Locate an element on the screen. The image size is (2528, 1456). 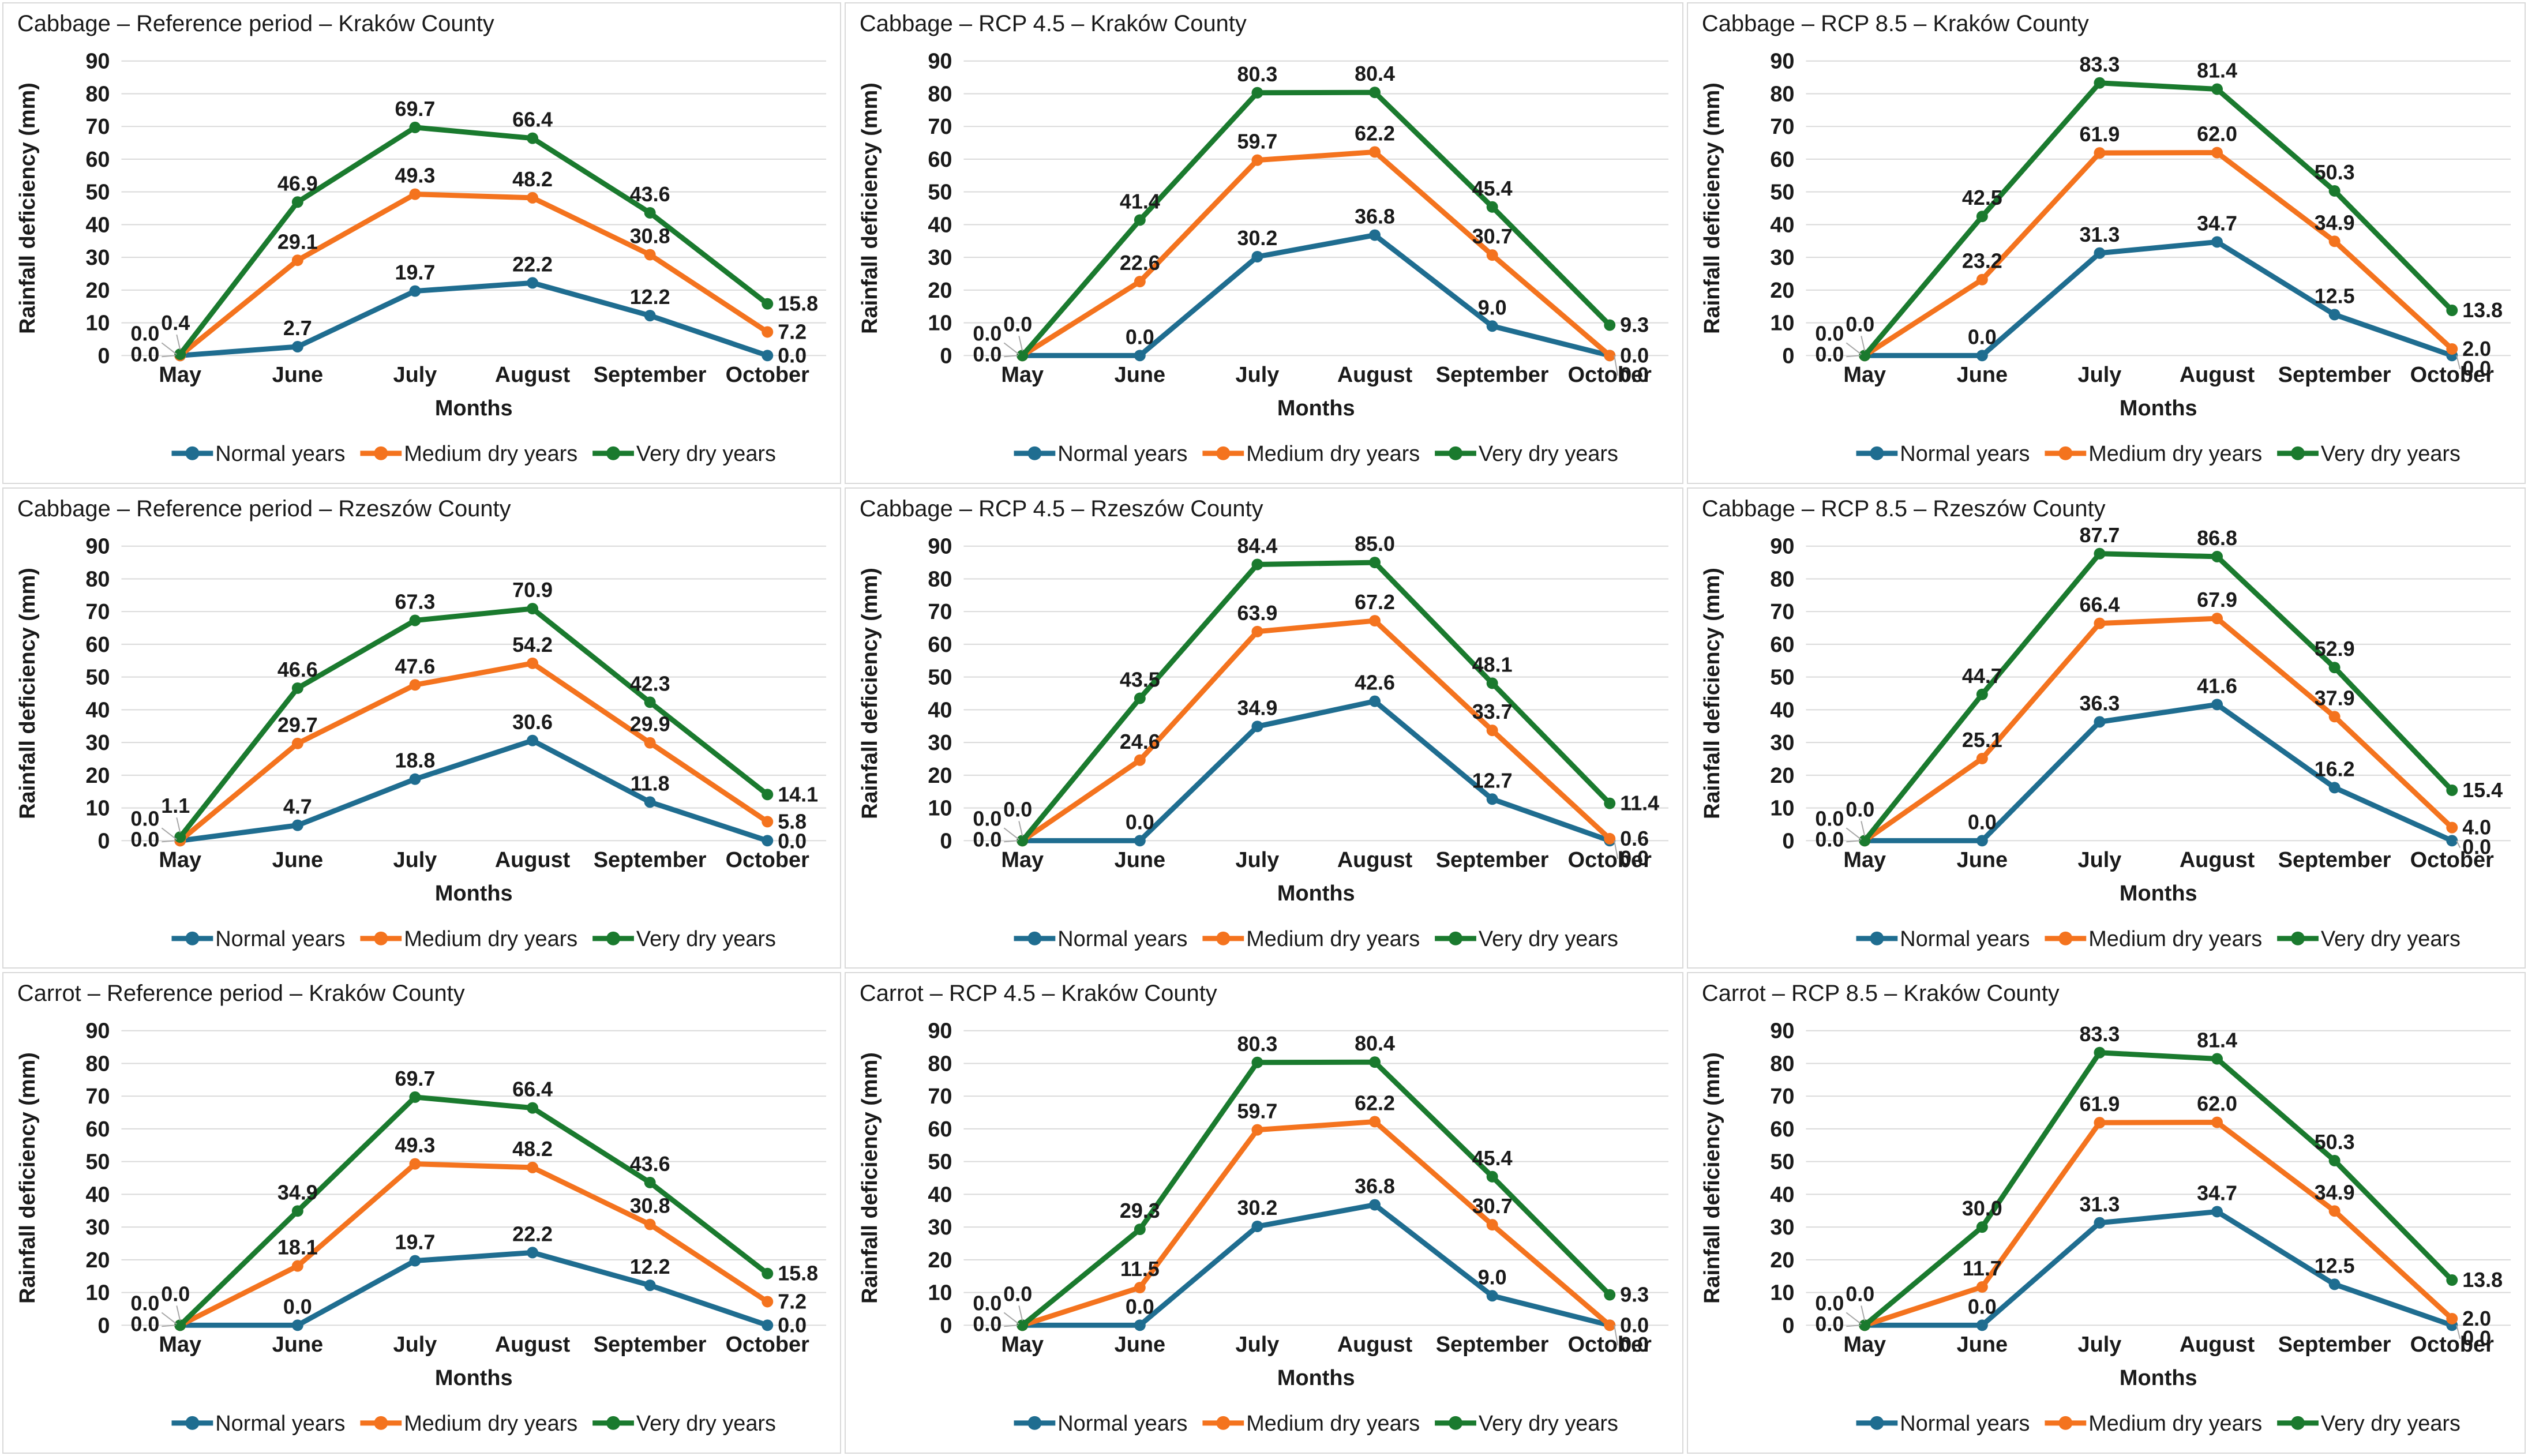
data-label: 24.6 is located at coordinates (1140, 742).